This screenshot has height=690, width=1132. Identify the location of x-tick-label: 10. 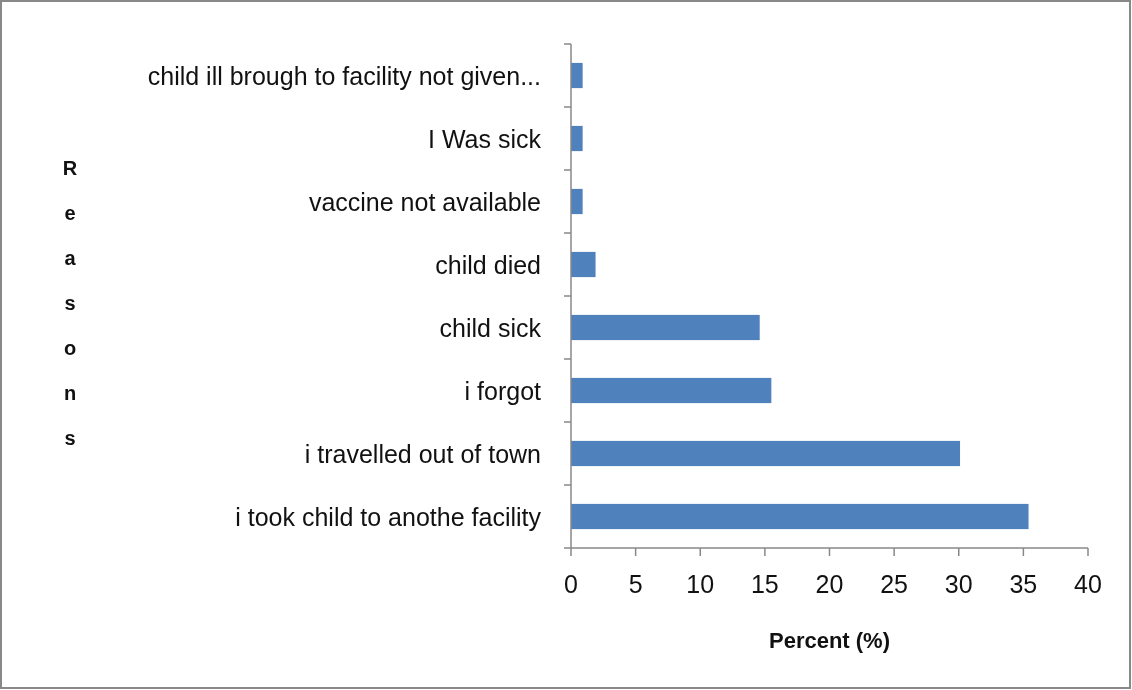
(700, 584).